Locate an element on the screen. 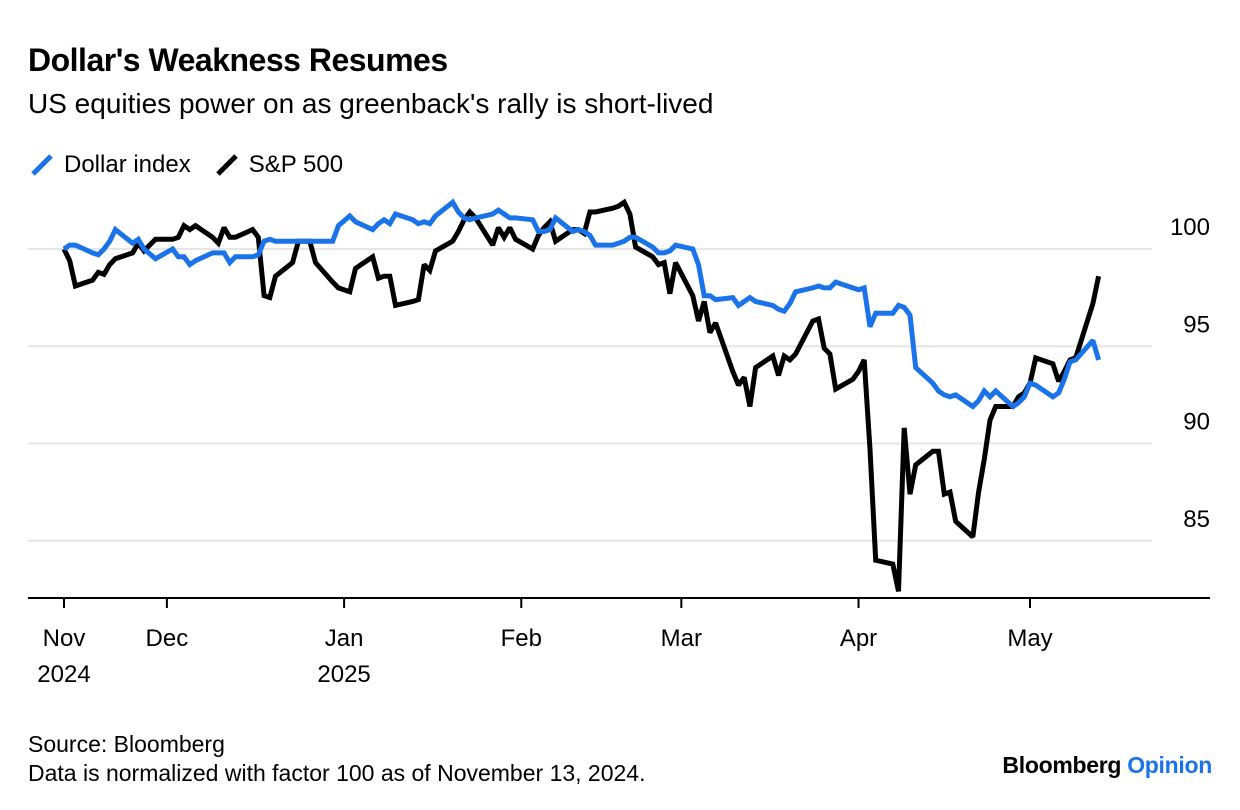 Image resolution: width=1240 pixels, height=810 pixels. legend-item-dollar-index: Dollar index is located at coordinates (109, 165).